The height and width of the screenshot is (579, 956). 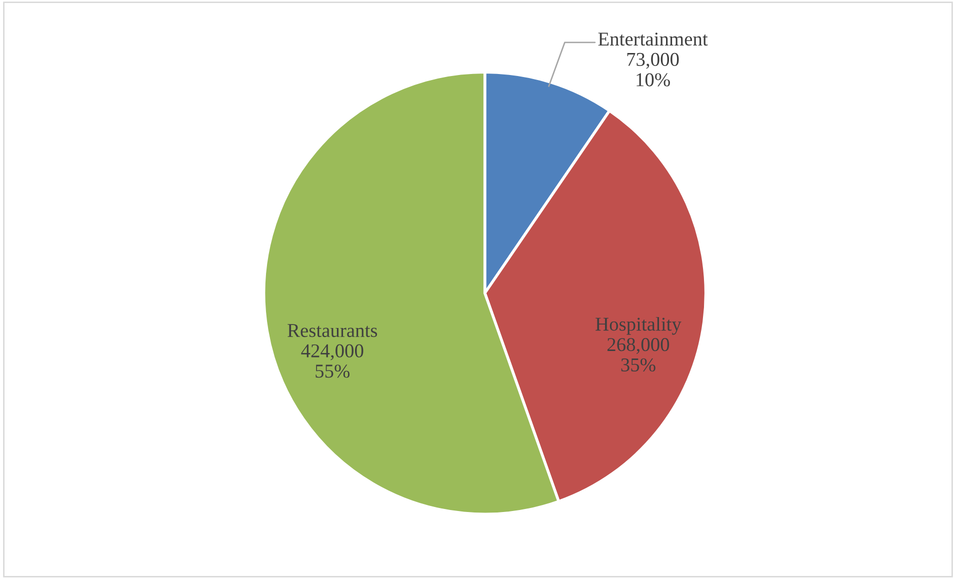 I want to click on slice-label: Restaurants, so click(x=333, y=331).